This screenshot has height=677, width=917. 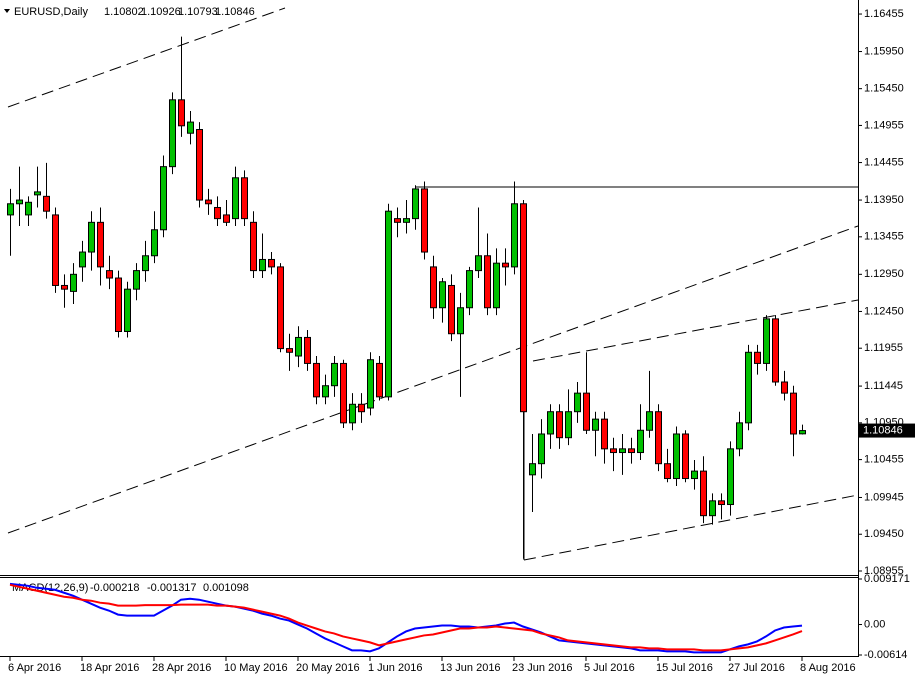 What do you see at coordinates (198, 12) in the screenshot?
I see `header-value: 1.10793` at bounding box center [198, 12].